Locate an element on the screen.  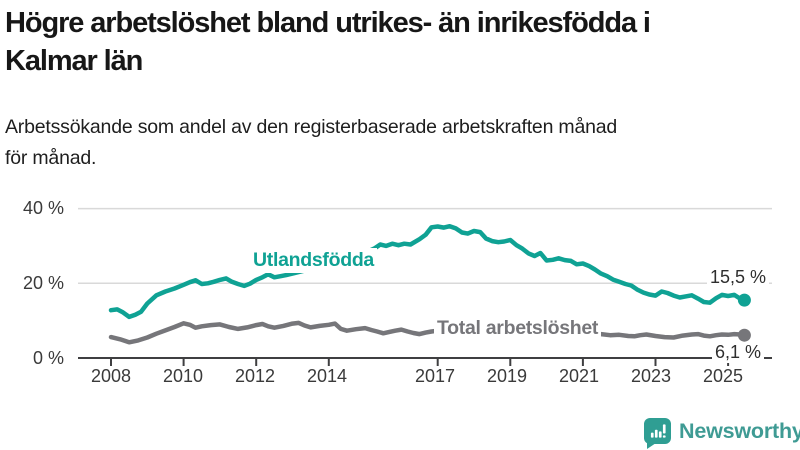
x-axis-label-2019: 2019 is located at coordinates (507, 376).